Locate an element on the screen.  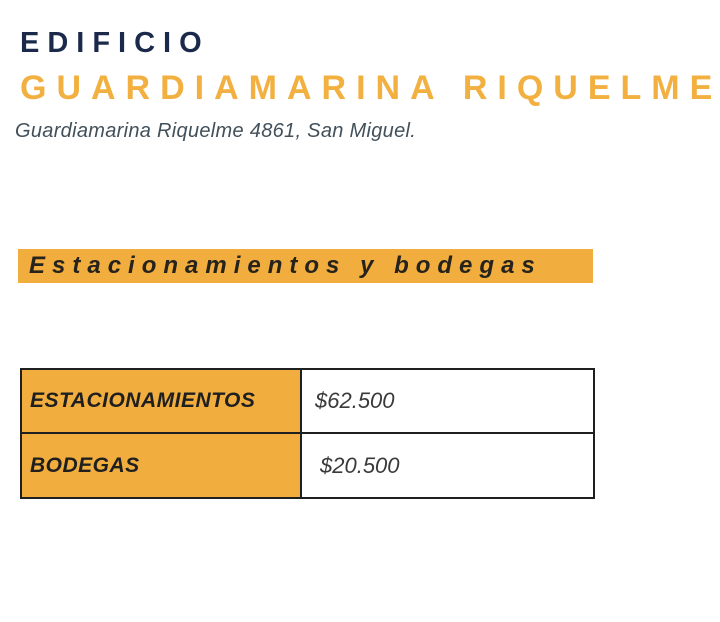
table-row: ESTACIONAMIENTOS $62.500 is located at coordinates (307, 401).